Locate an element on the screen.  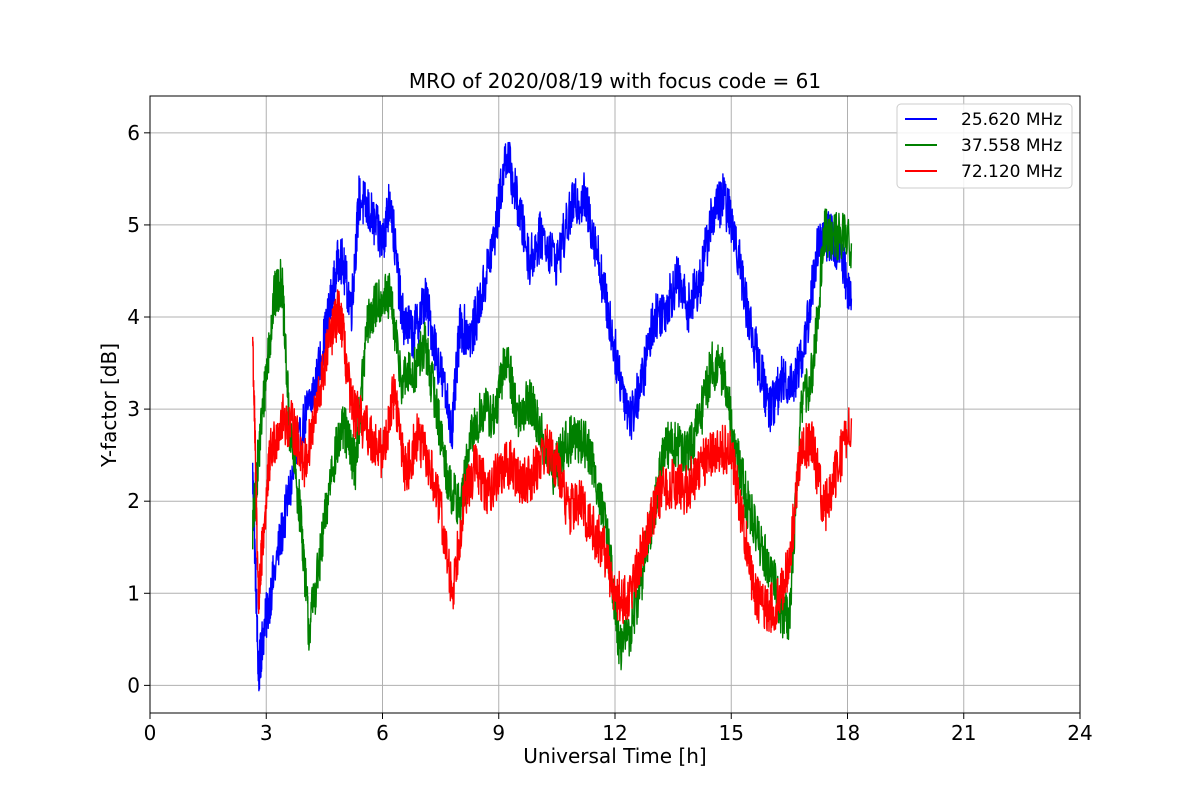
y-tick-label: 1 is located at coordinates (133, 593).